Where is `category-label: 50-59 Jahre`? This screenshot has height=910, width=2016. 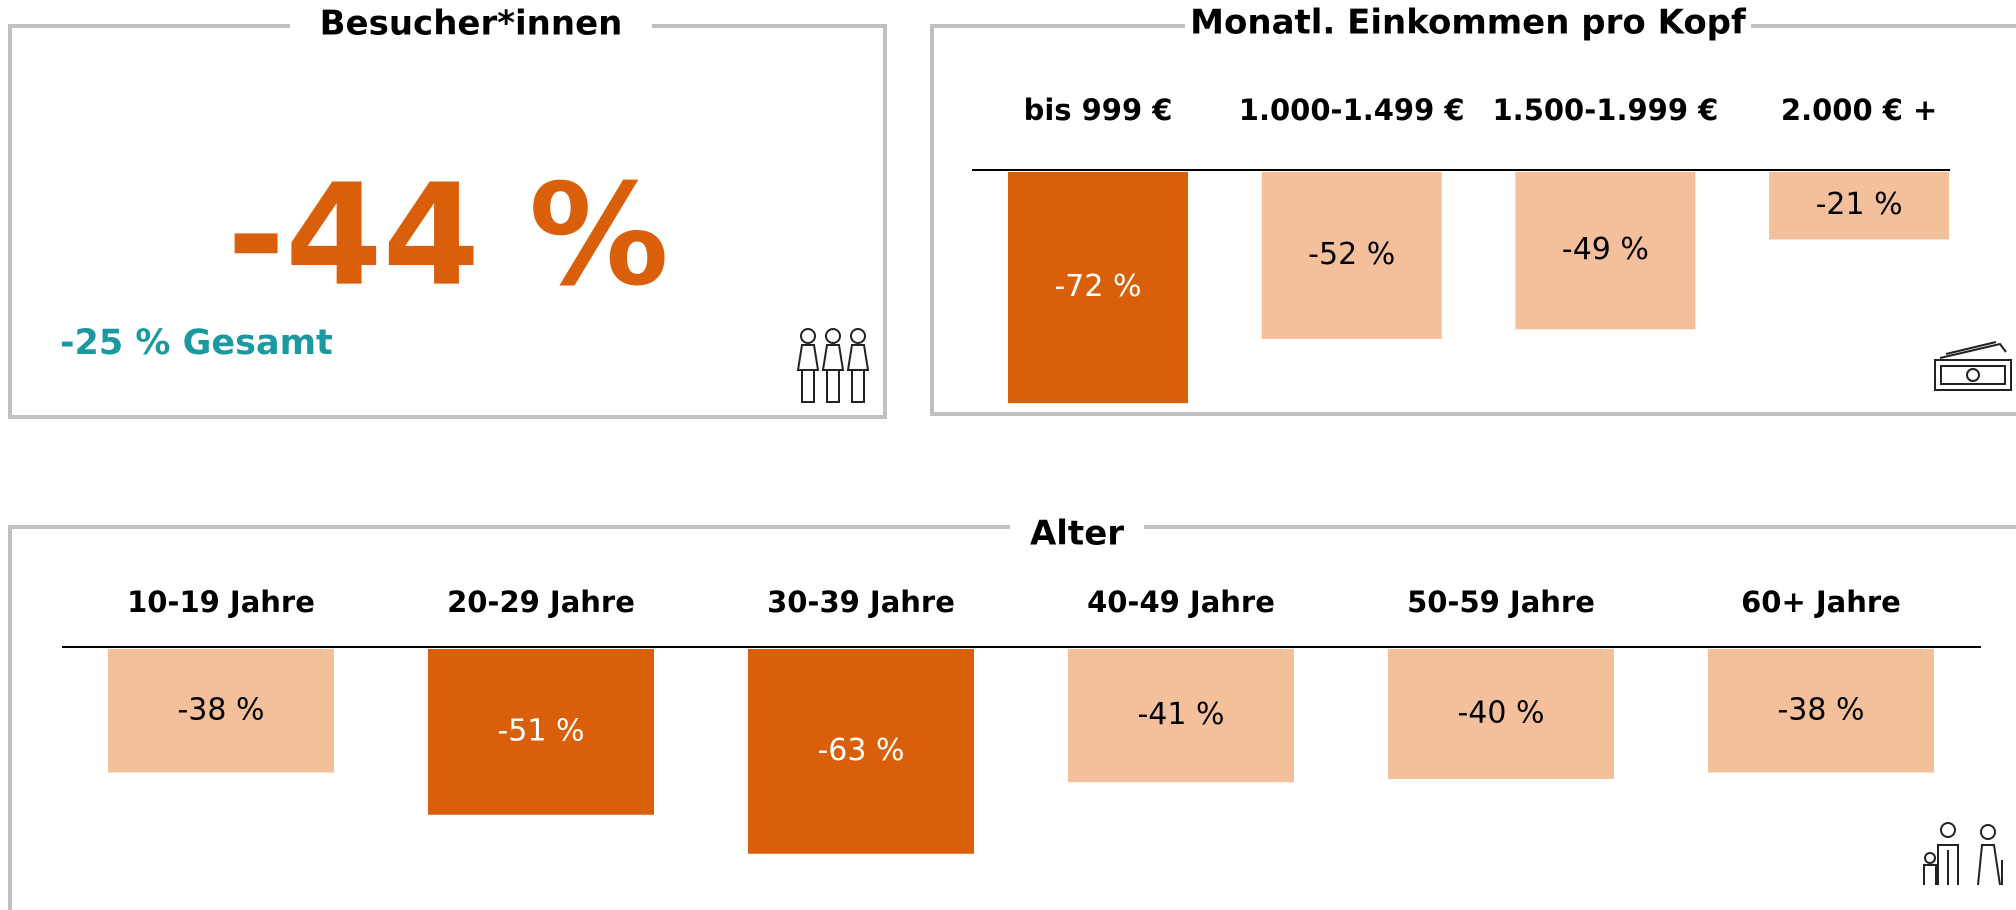
category-label: 50-59 Jahre is located at coordinates (1501, 602).